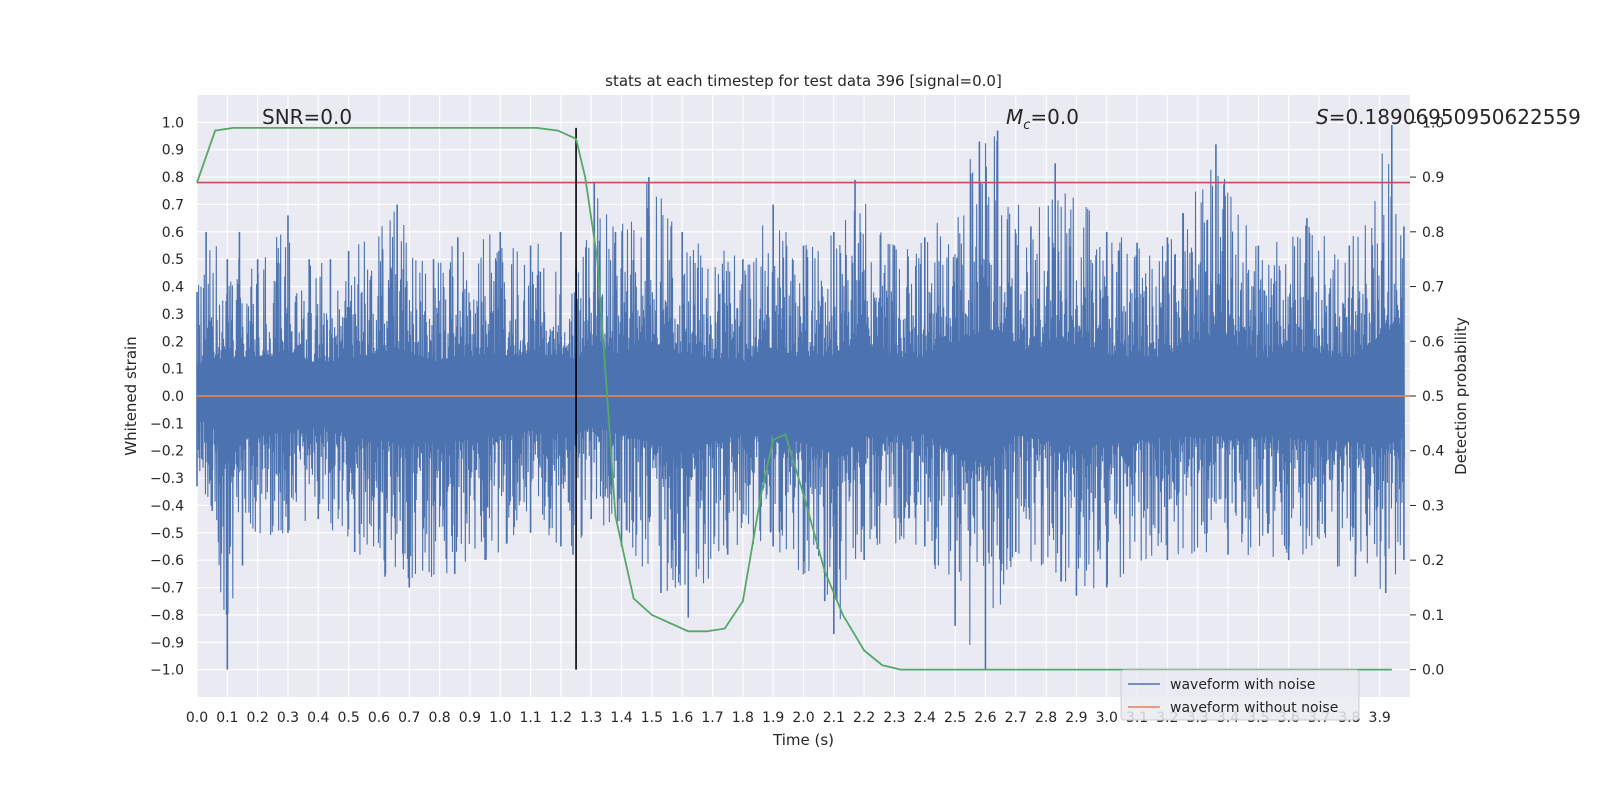 The image size is (1600, 800). I want to click on x-tick-label: 0.3, so click(288, 718).